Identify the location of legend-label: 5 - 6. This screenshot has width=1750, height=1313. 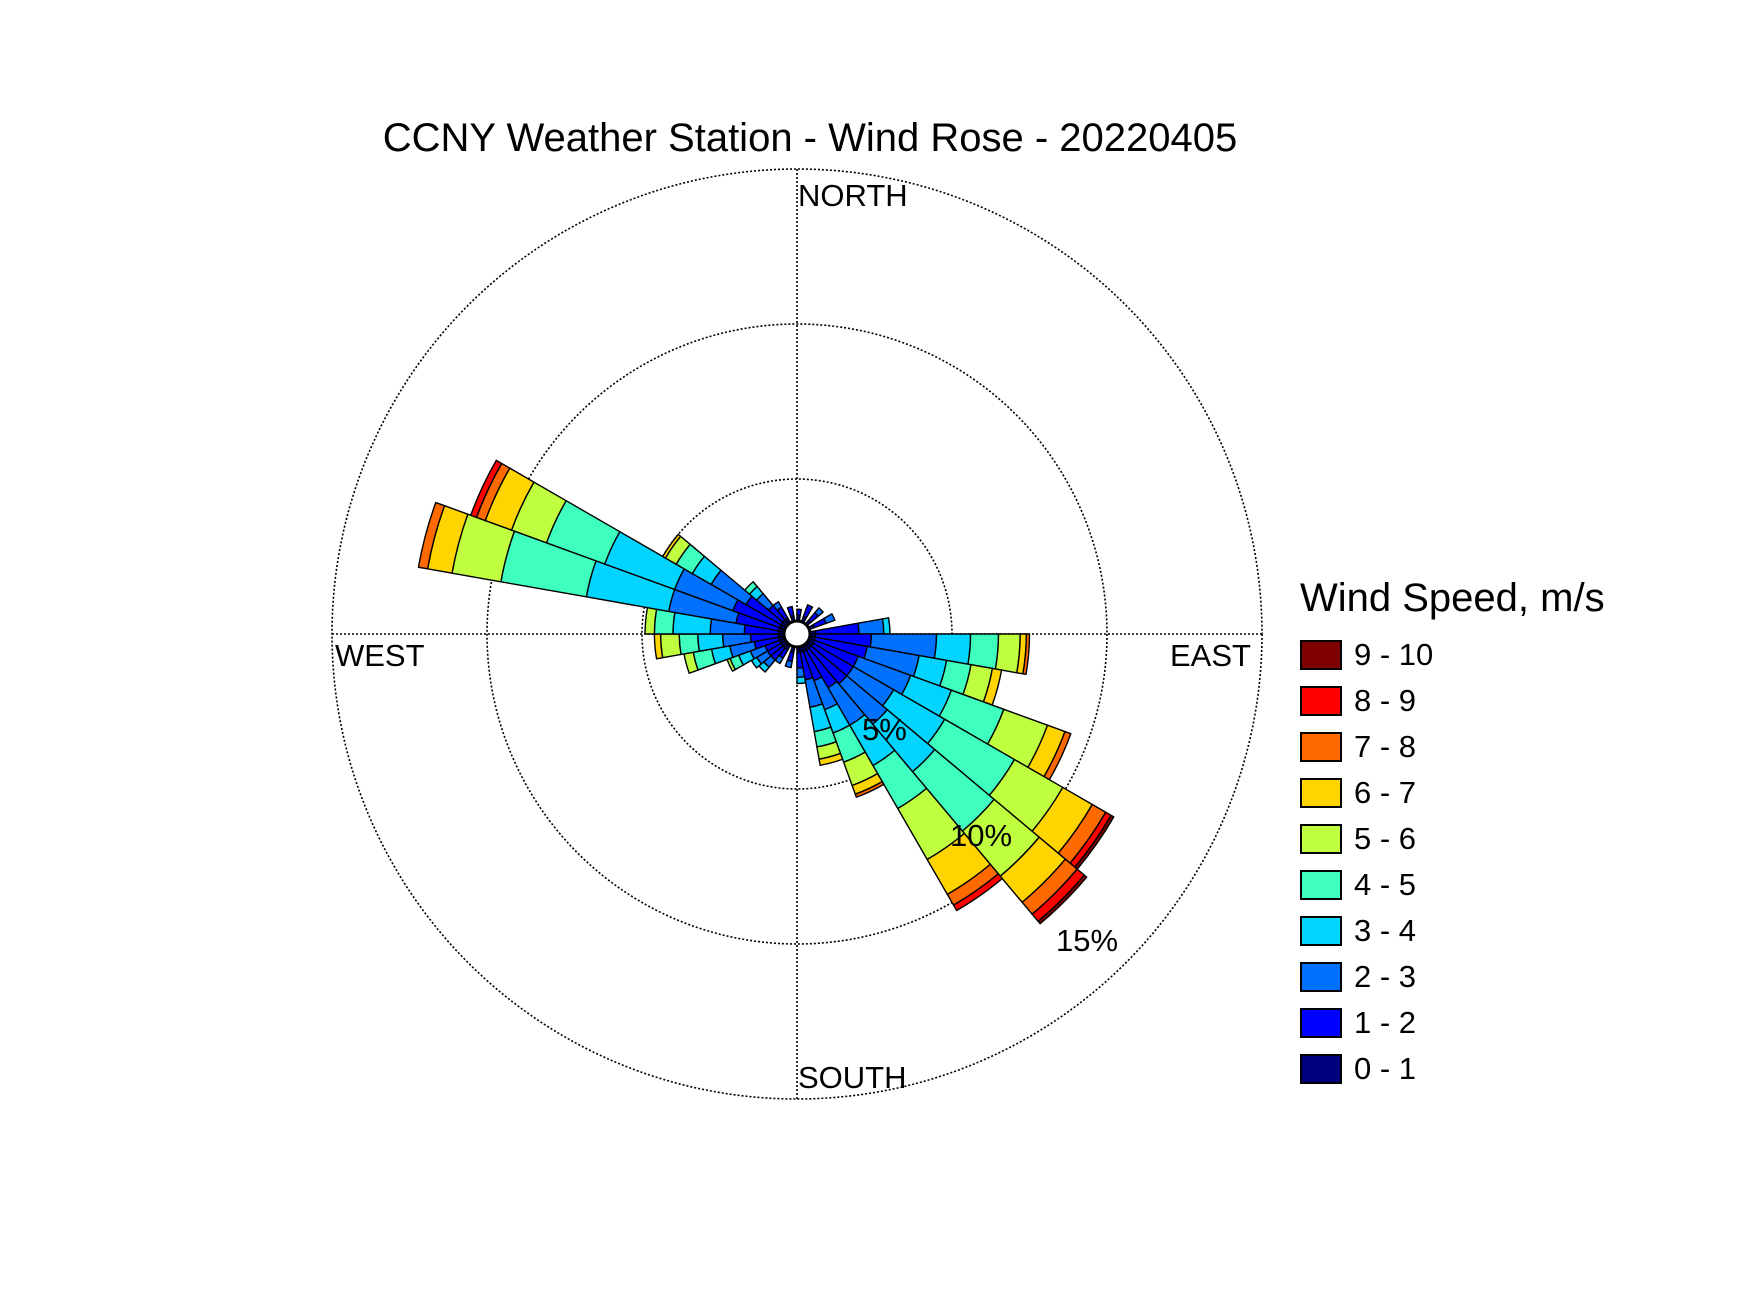
(1385, 838).